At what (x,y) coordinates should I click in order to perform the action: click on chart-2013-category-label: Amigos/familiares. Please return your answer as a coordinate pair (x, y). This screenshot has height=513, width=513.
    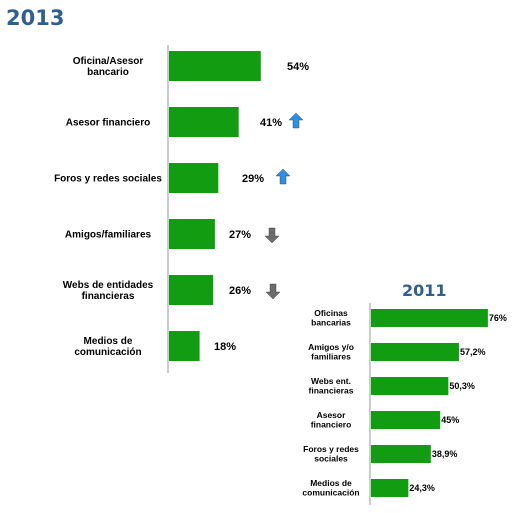
    Looking at the image, I should click on (108, 235).